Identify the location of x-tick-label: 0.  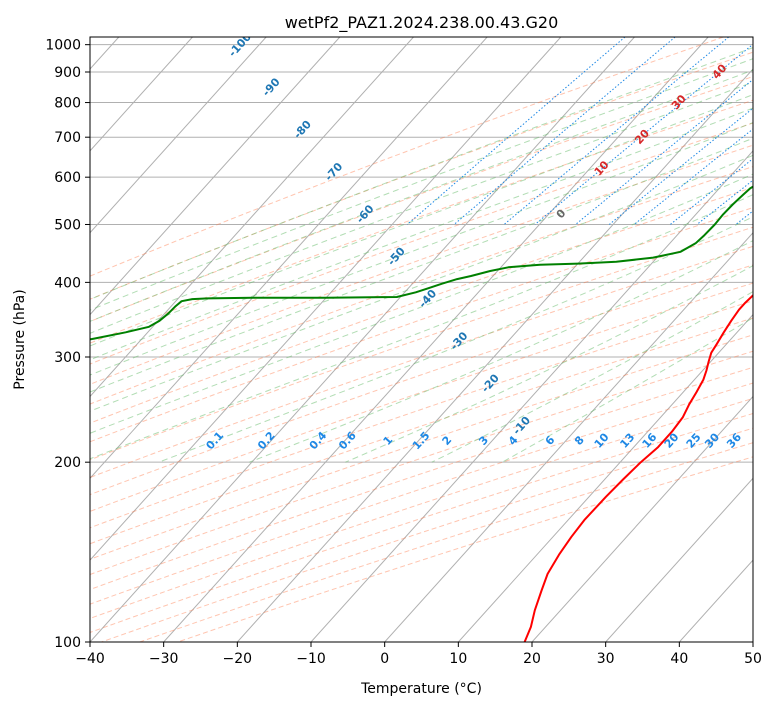
(384, 659).